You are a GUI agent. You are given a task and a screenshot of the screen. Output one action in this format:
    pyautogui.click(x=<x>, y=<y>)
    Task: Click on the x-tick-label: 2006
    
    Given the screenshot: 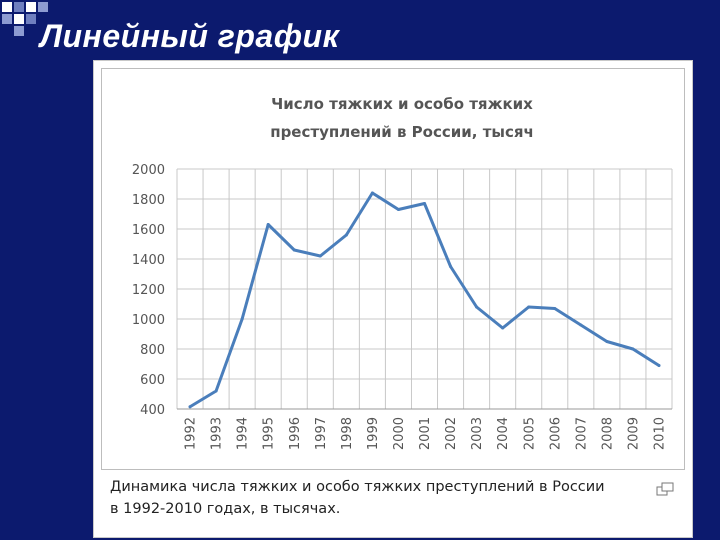 What is the action you would take?
    pyautogui.click(x=555, y=433)
    